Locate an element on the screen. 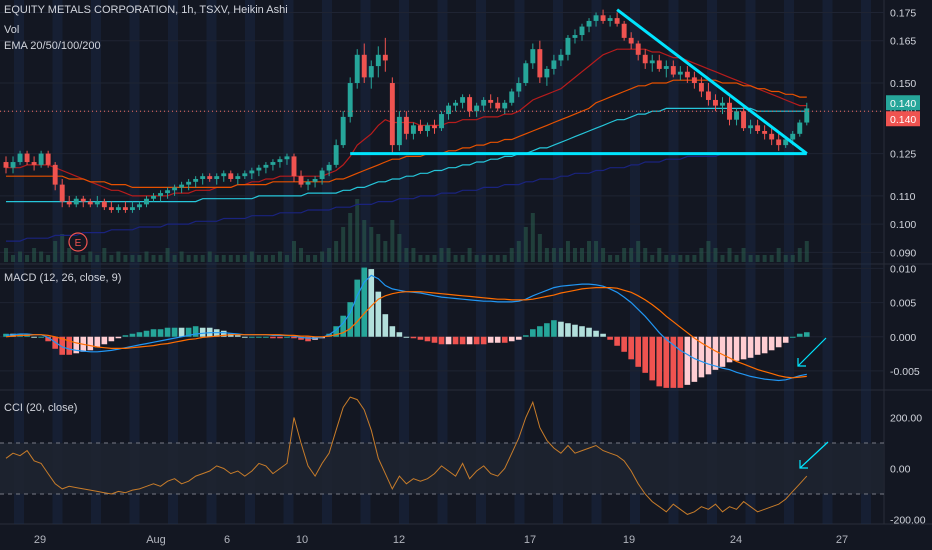 This screenshot has width=932, height=550. y-tick-label: 0.165 is located at coordinates (903, 42).